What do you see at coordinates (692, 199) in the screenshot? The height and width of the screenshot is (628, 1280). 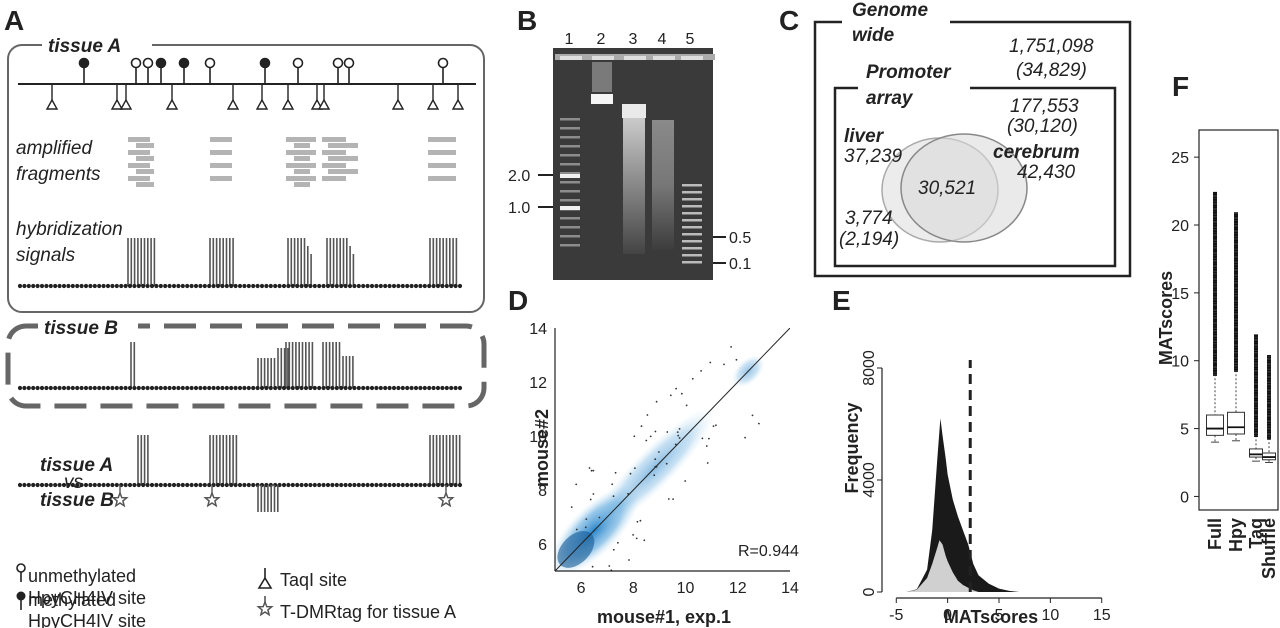 I see `lane5-band` at bounding box center [692, 199].